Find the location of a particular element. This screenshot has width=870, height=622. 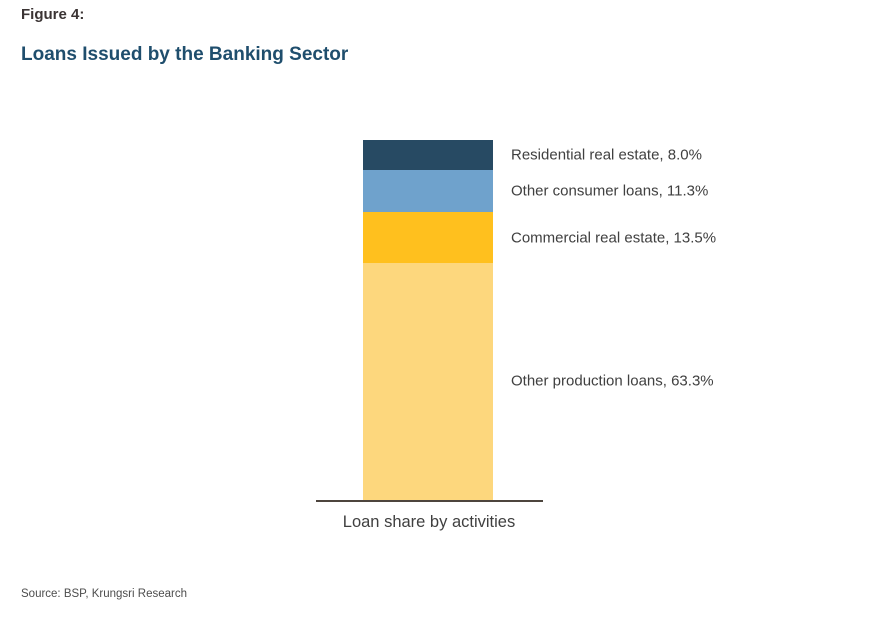

figure-title: Loans Issued by the Banking Sector is located at coordinates (185, 54).